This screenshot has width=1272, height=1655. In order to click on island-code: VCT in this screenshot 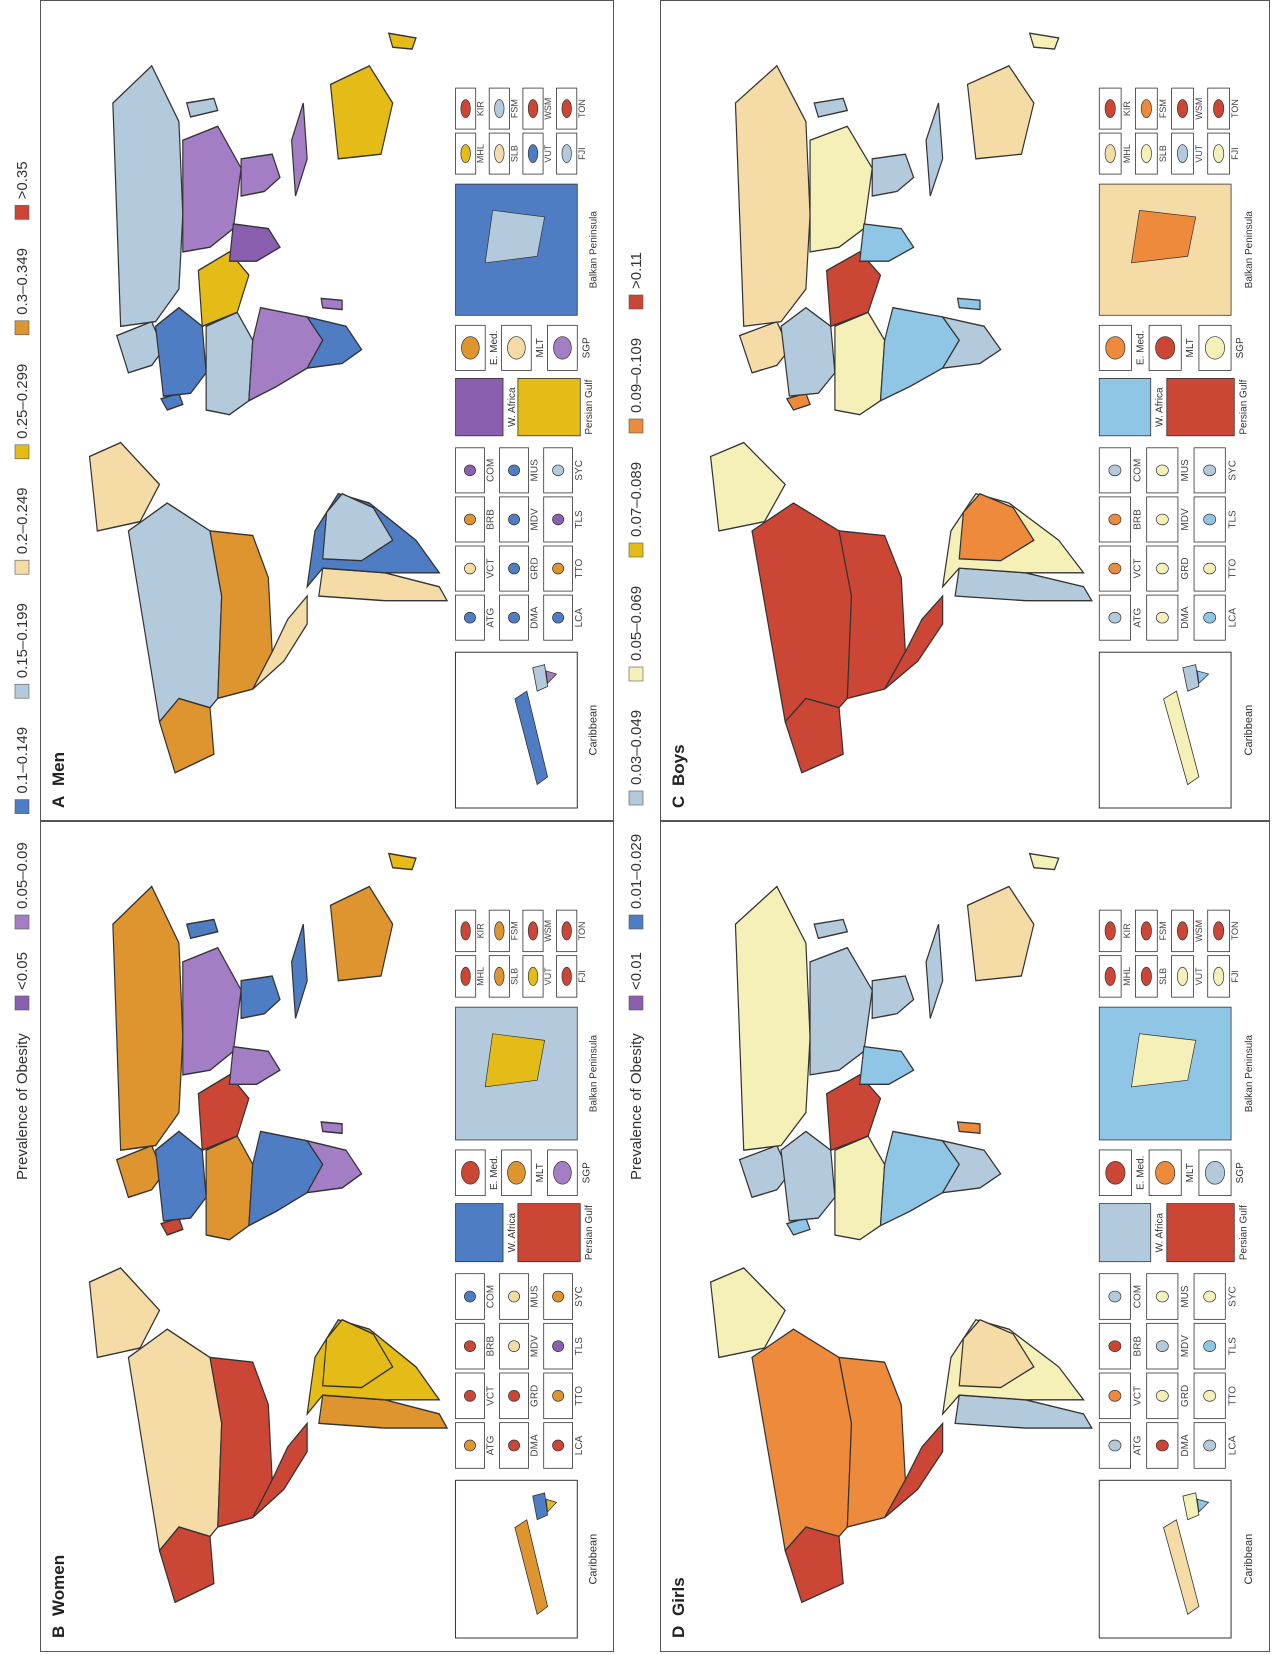, I will do `click(491, 1396)`.